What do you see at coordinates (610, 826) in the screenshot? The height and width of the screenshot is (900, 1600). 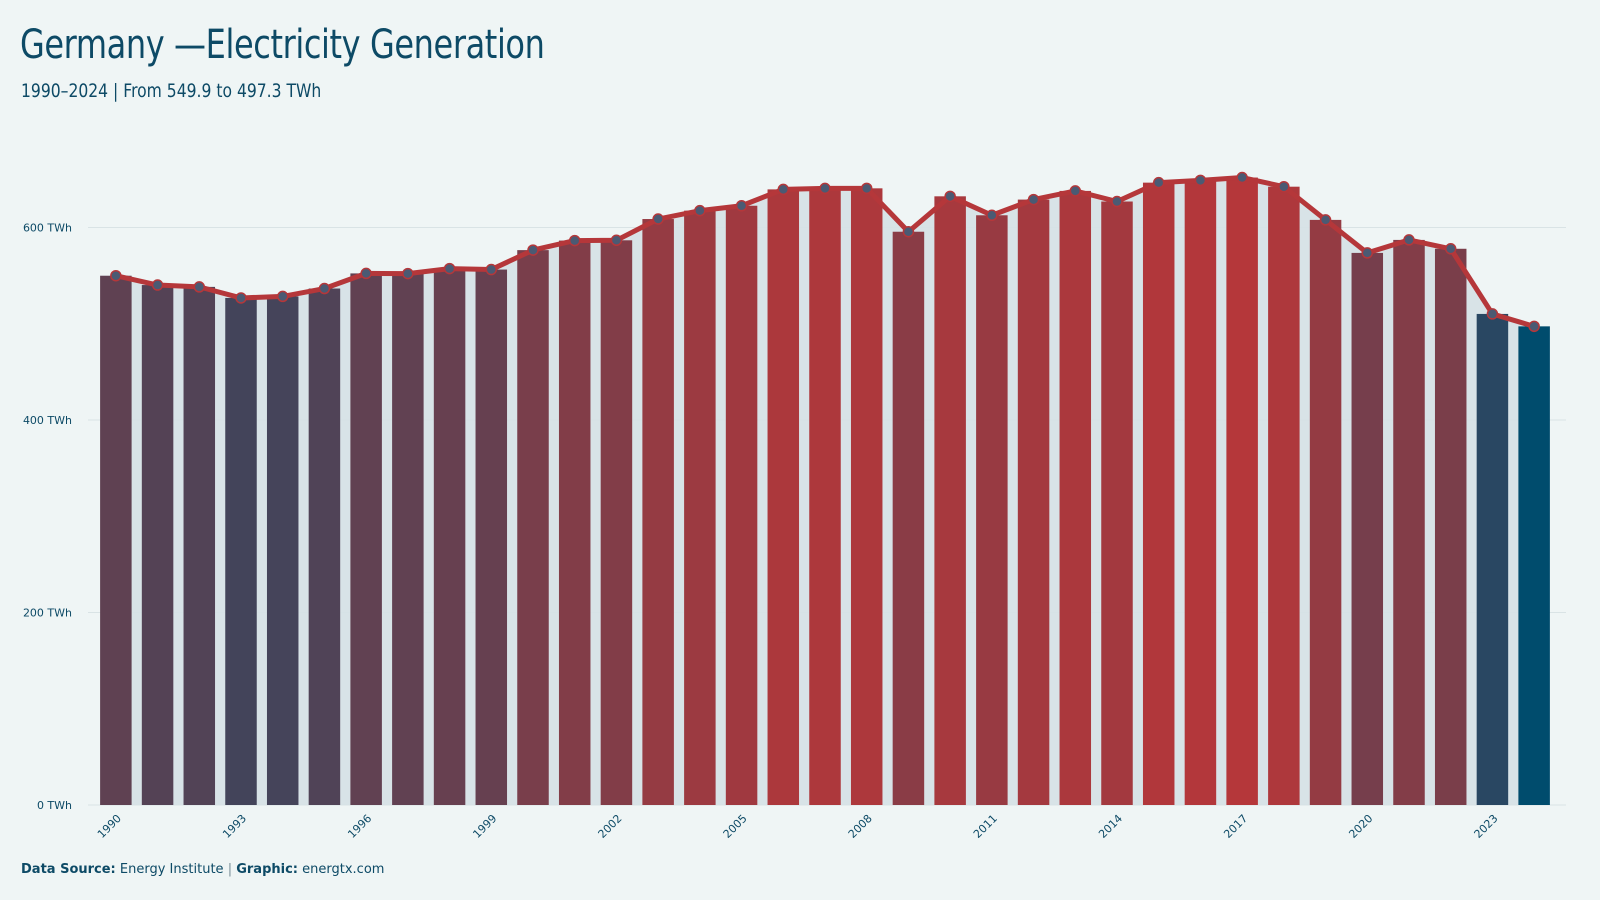 I see `x-tick-label: 2002` at bounding box center [610, 826].